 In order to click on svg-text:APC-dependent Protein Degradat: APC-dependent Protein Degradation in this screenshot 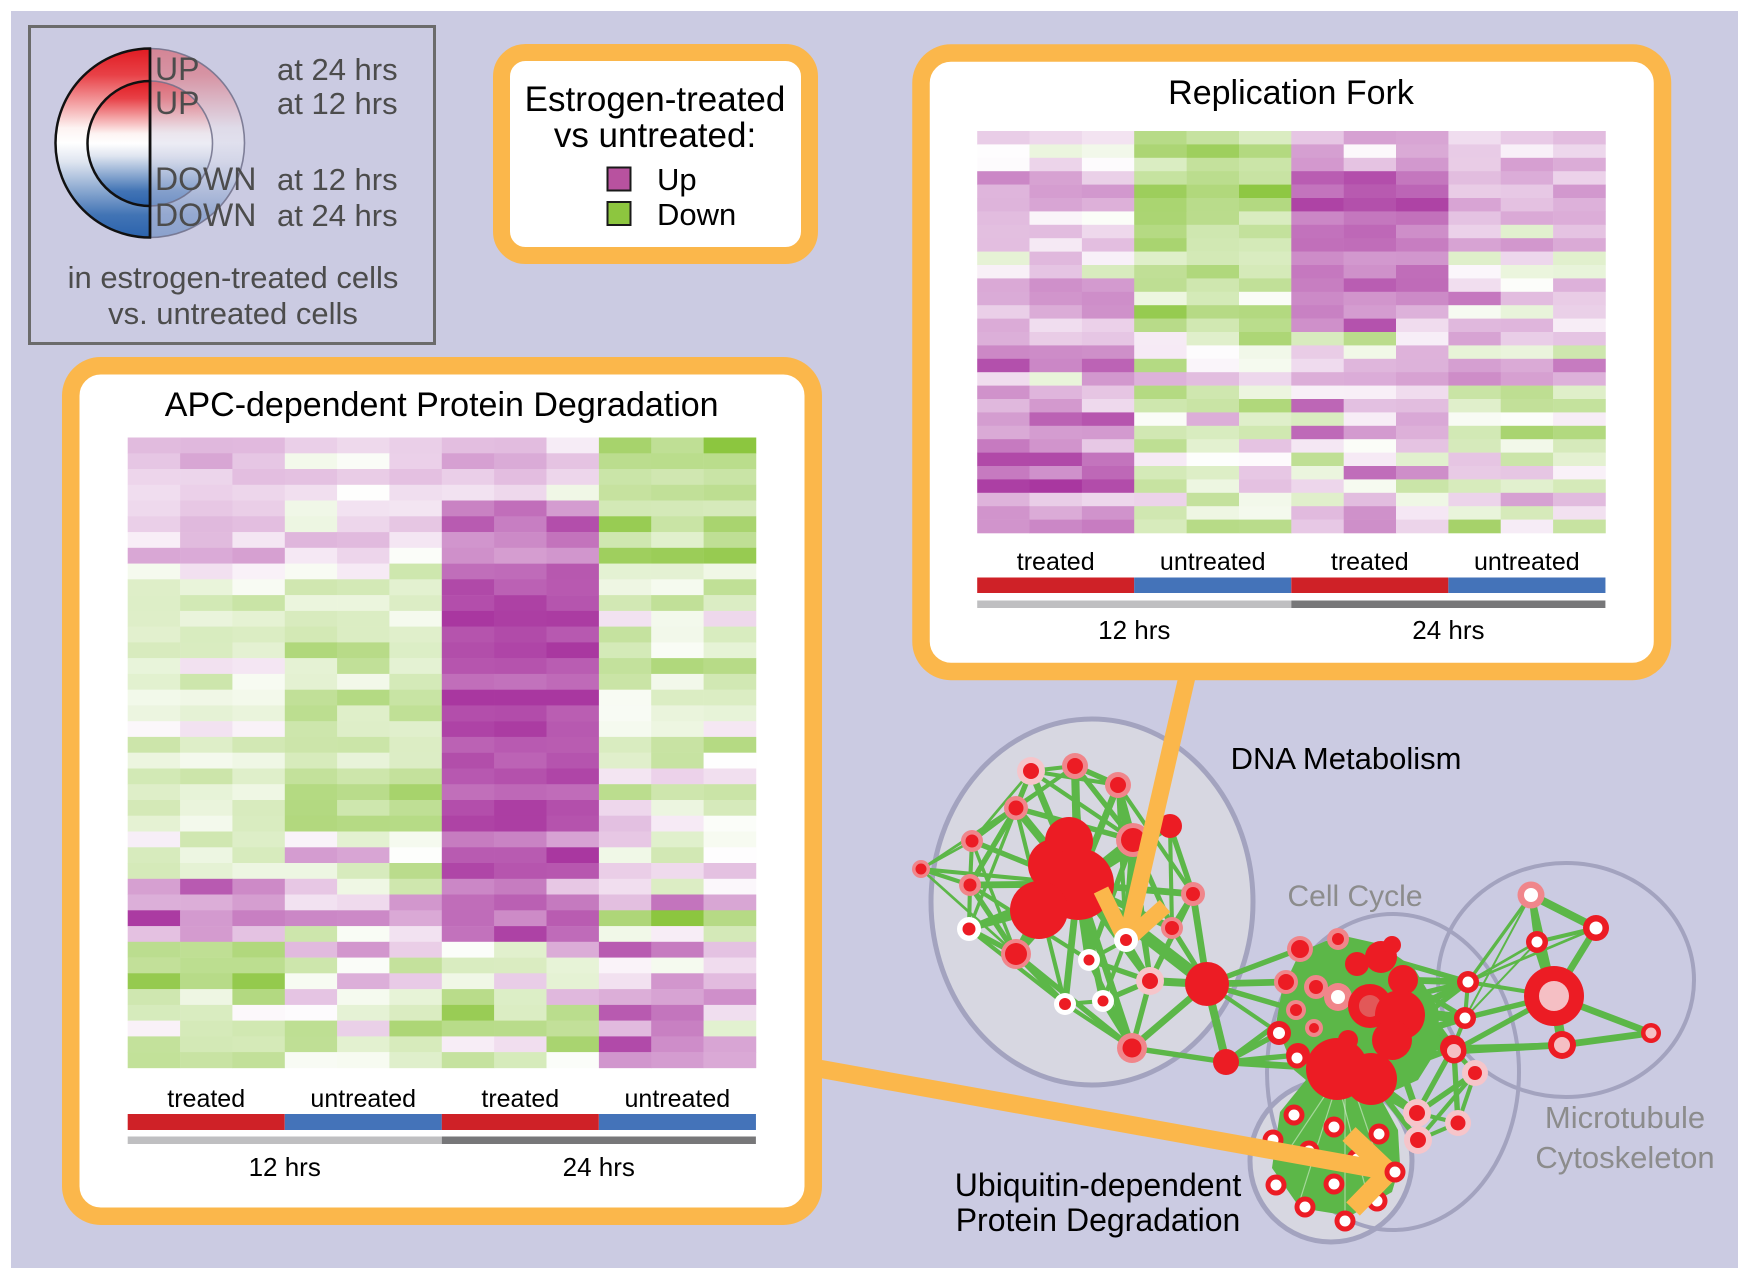, I will do `click(442, 405)`.